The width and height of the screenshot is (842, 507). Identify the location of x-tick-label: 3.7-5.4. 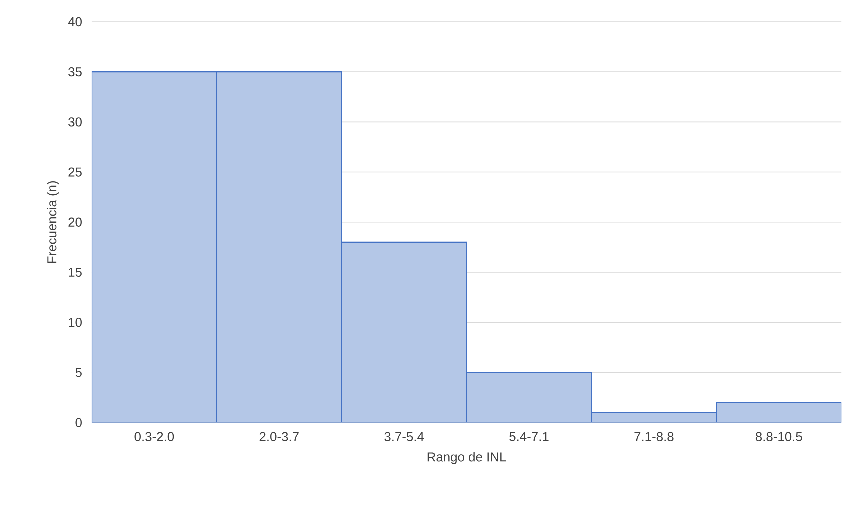
(404, 437).